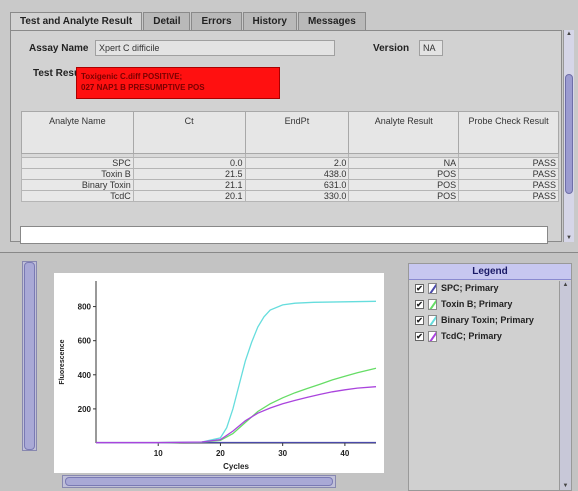 Image resolution: width=578 pixels, height=491 pixels. I want to click on table-cell: Toxin B, so click(77, 174).